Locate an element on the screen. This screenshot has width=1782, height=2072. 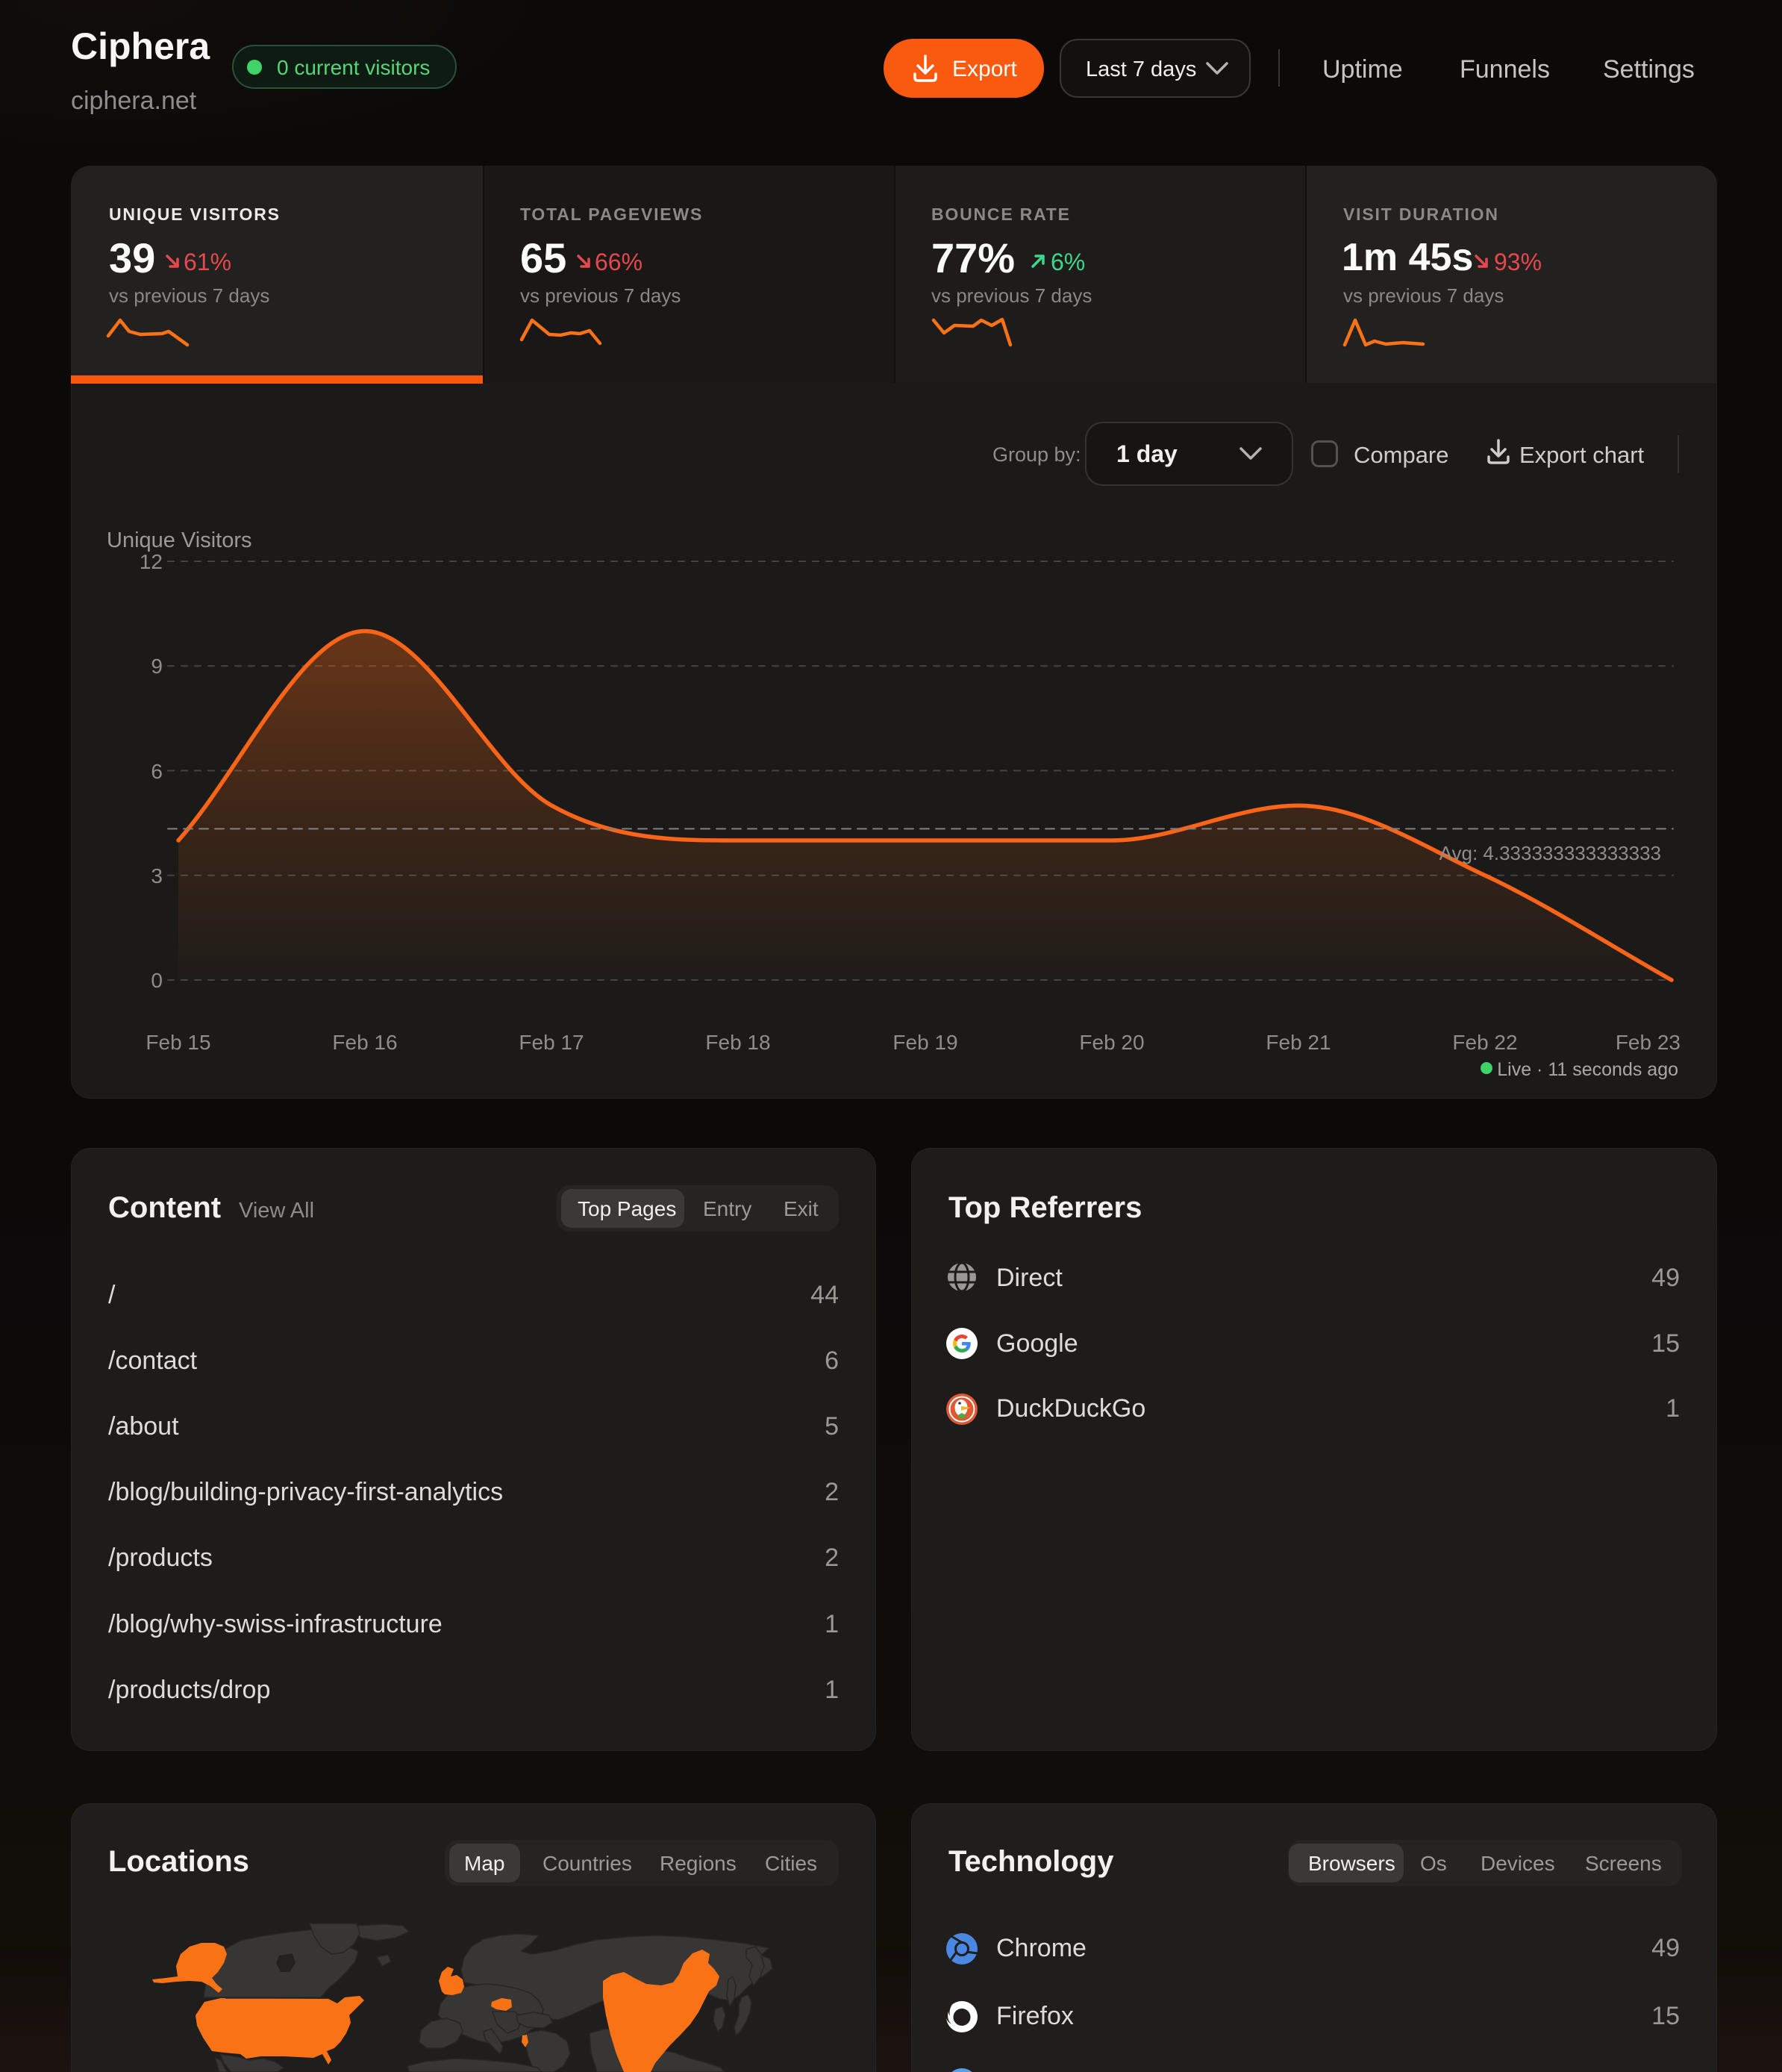
svg-text: 6 is located at coordinates (157, 771).